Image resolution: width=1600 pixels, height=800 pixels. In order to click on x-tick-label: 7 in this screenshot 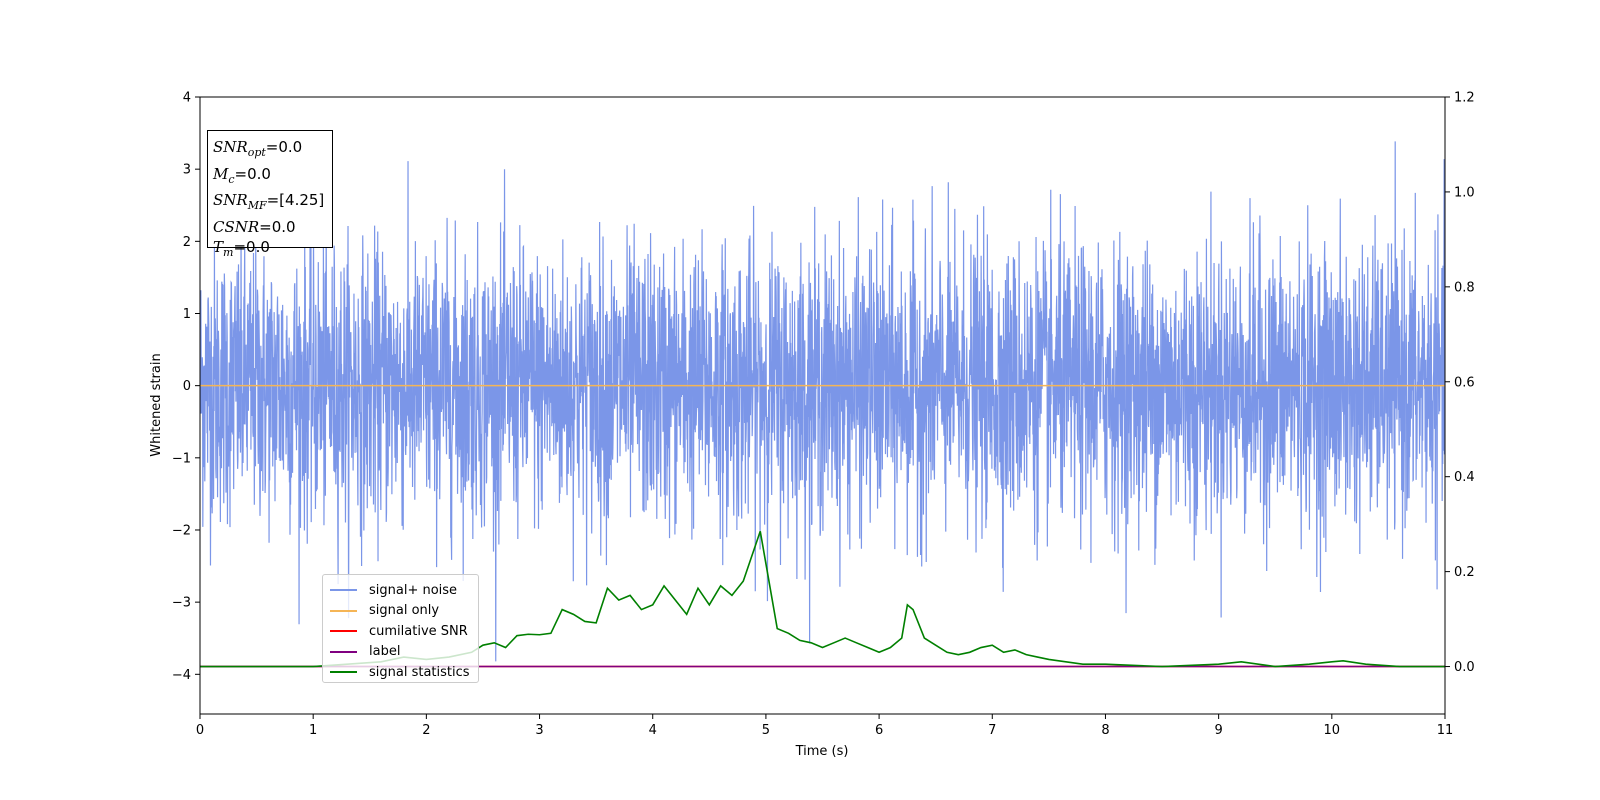, I will do `click(992, 730)`.